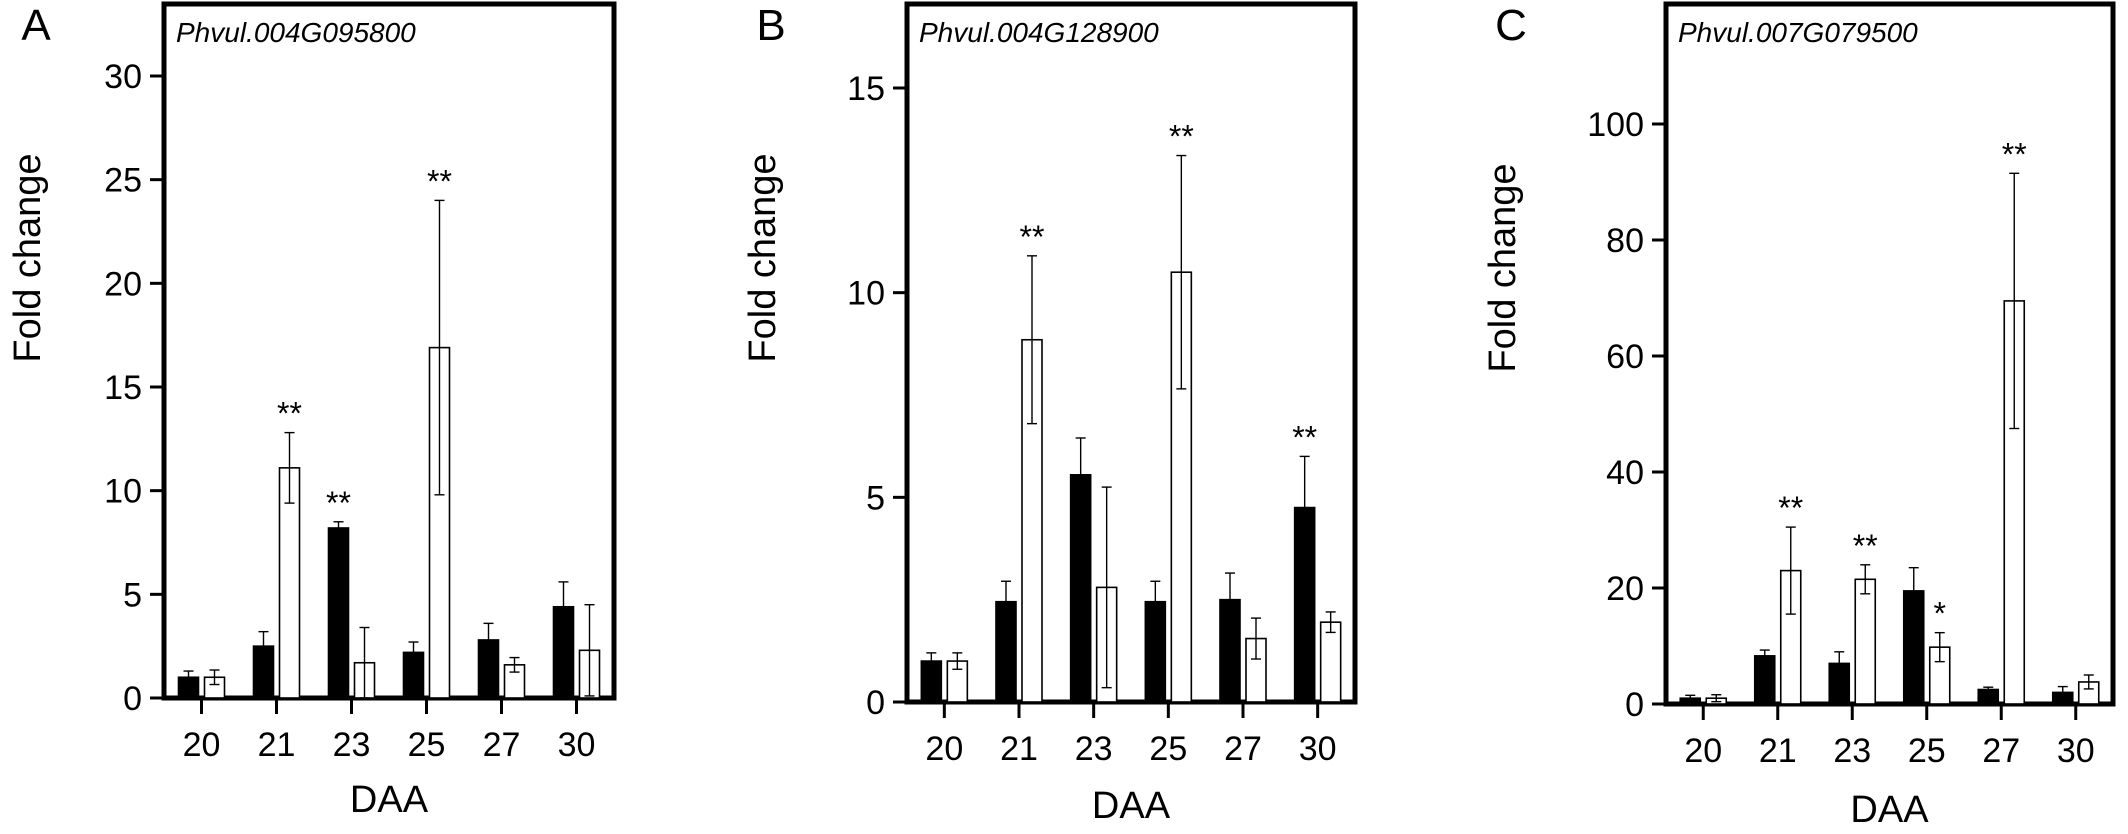 Image resolution: width=2128 pixels, height=834 pixels. What do you see at coordinates (1625, 241) in the screenshot?
I see `y-tick-label: 80` at bounding box center [1625, 241].